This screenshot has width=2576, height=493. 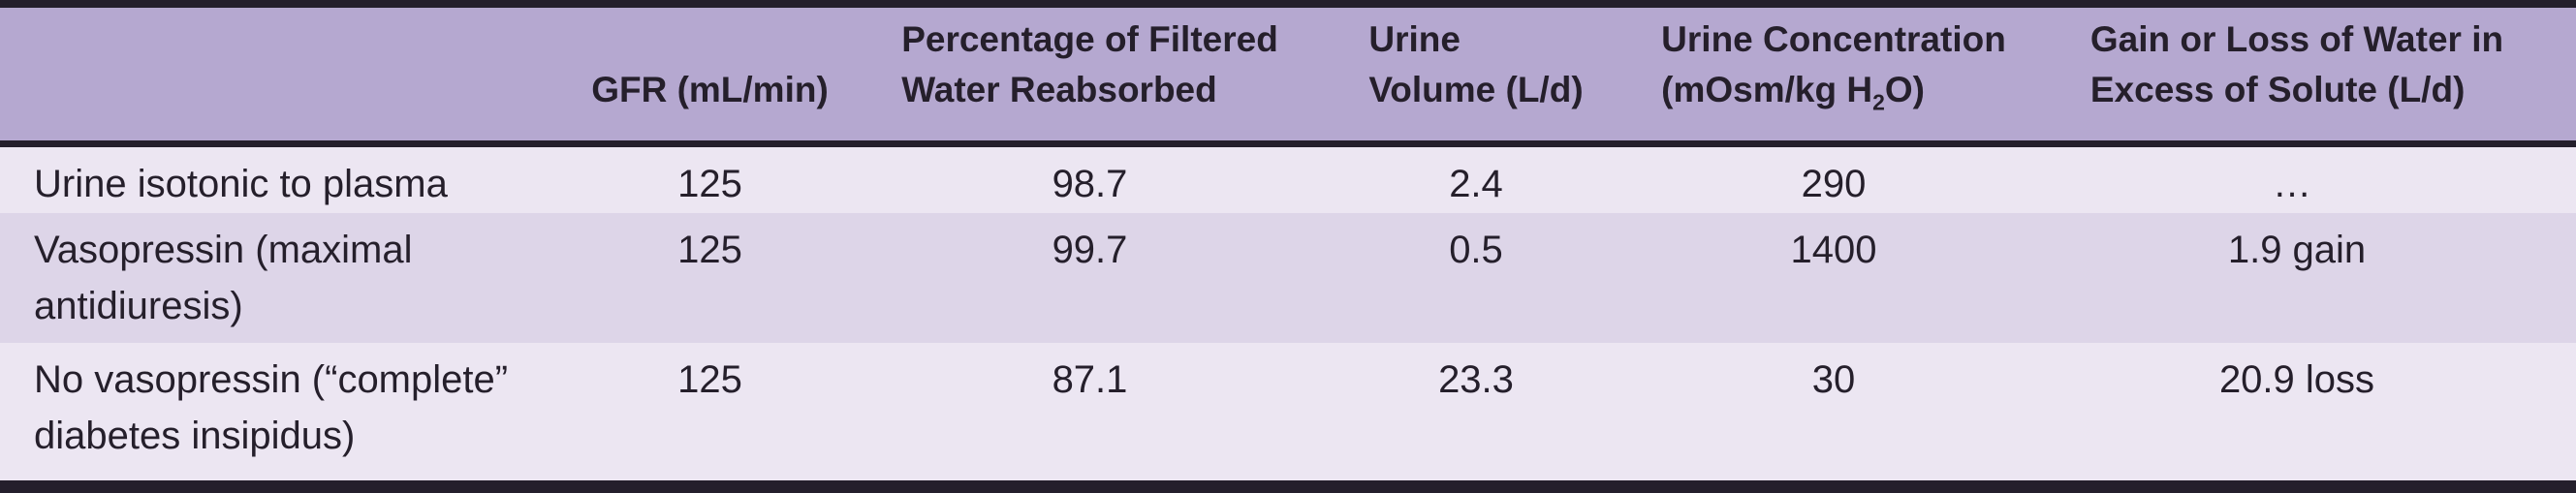 What do you see at coordinates (1090, 380) in the screenshot?
I see `cell-pct-reabsorbed: 87.1` at bounding box center [1090, 380].